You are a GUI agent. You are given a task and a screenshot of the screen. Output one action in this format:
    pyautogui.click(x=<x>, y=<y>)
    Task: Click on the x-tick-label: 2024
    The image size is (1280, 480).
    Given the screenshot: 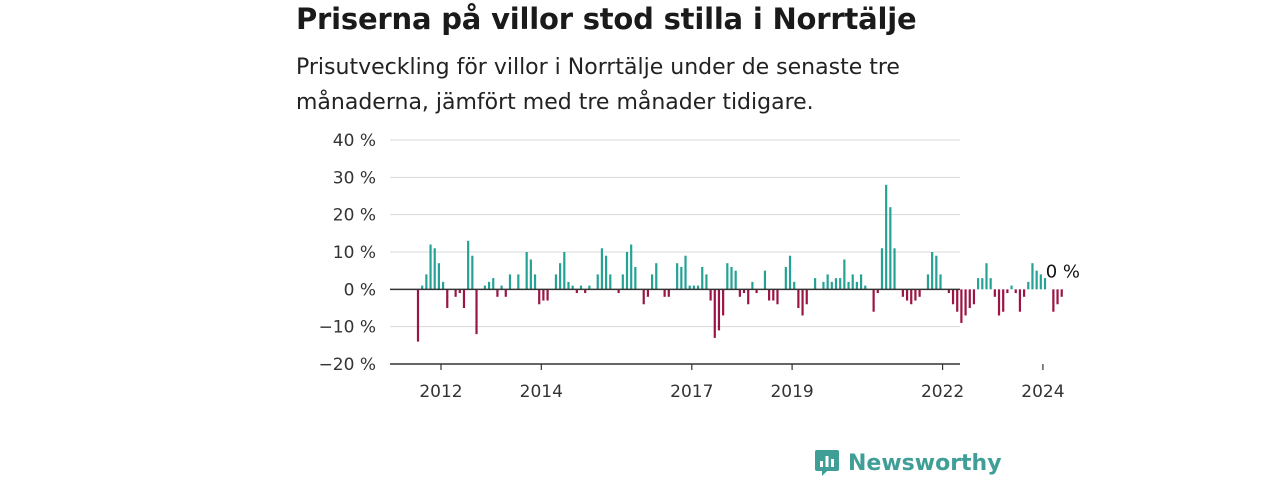 What is the action you would take?
    pyautogui.click(x=1042, y=392)
    